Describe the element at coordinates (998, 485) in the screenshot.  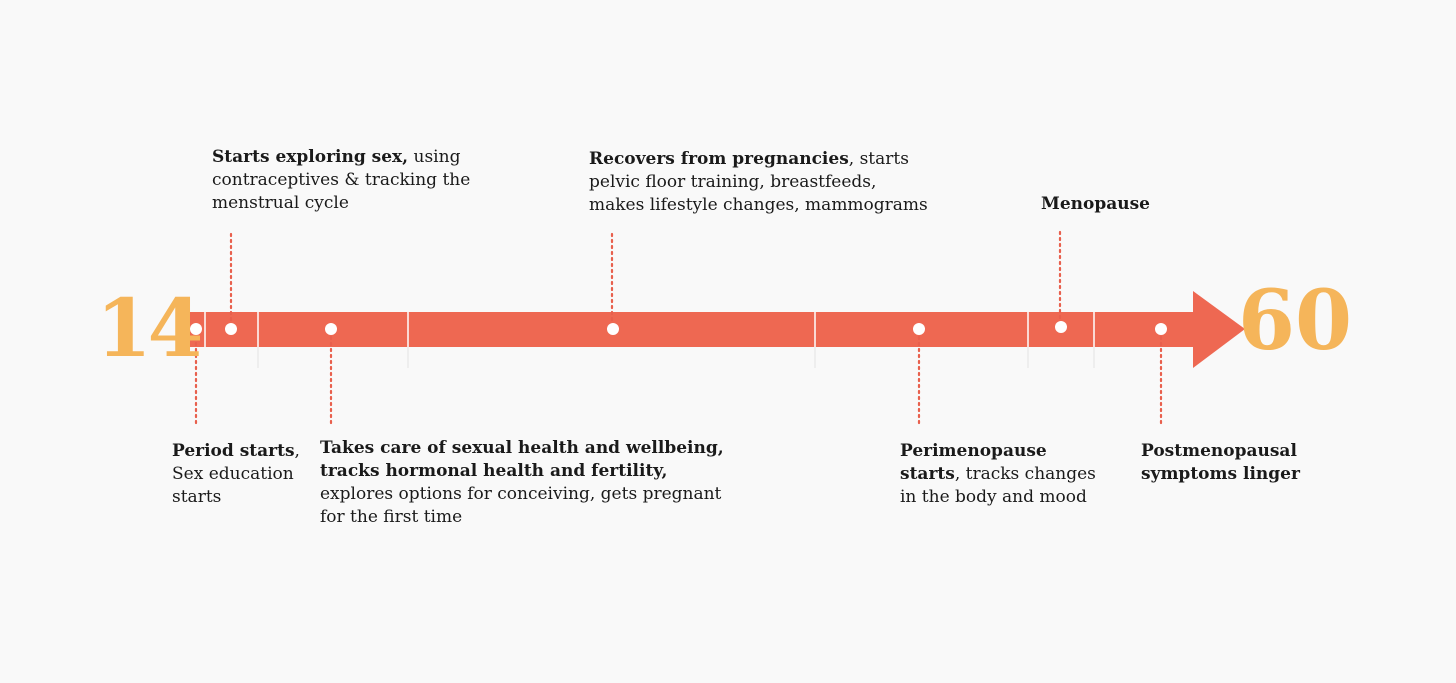
I see `event-description: , tracks changes in the body and mood` at that location.